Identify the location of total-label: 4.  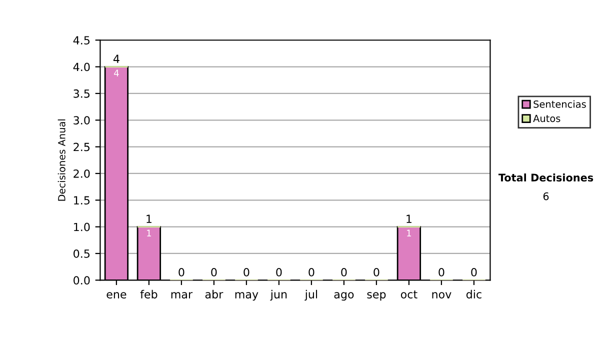
(116, 58).